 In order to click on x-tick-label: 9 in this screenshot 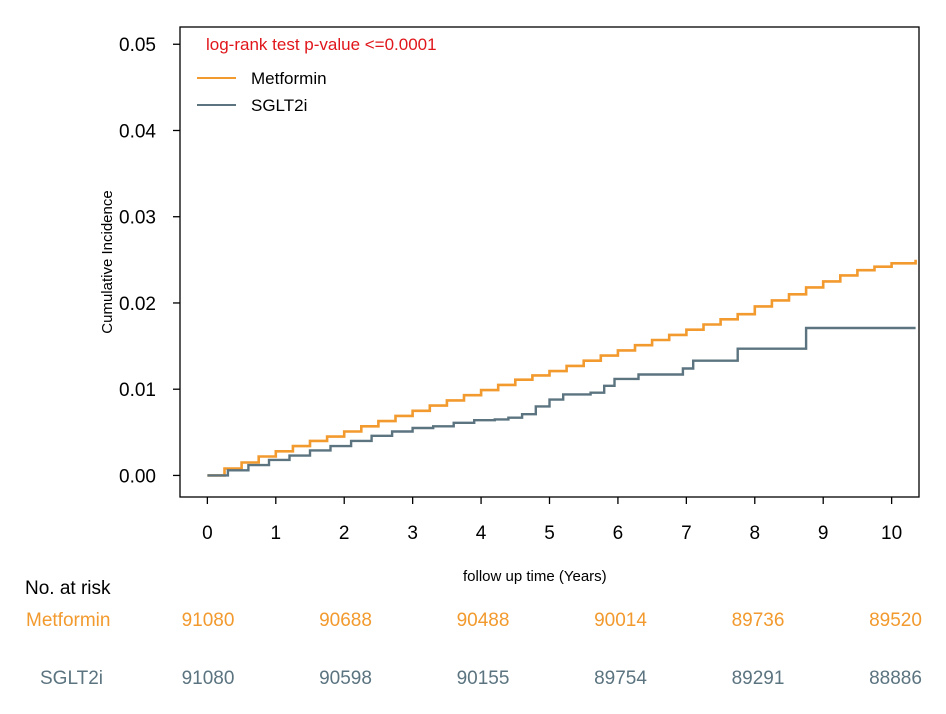, I will do `click(823, 533)`.